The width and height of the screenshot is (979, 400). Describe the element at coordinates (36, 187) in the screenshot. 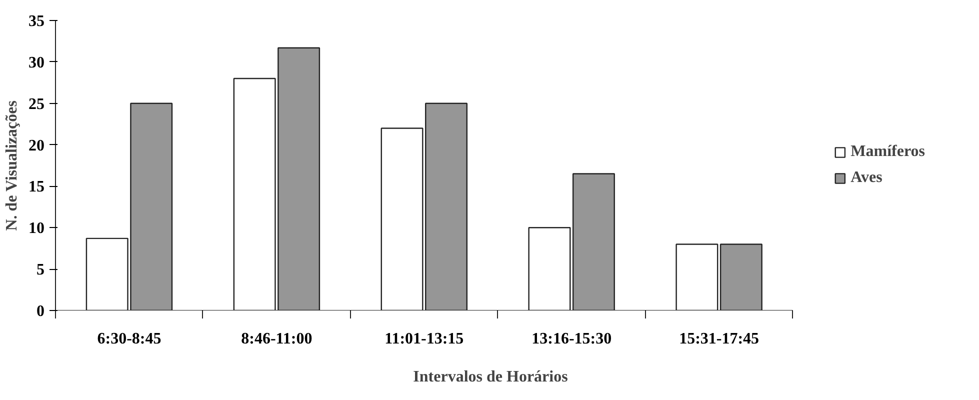

I see `y-tick-label: 15` at that location.